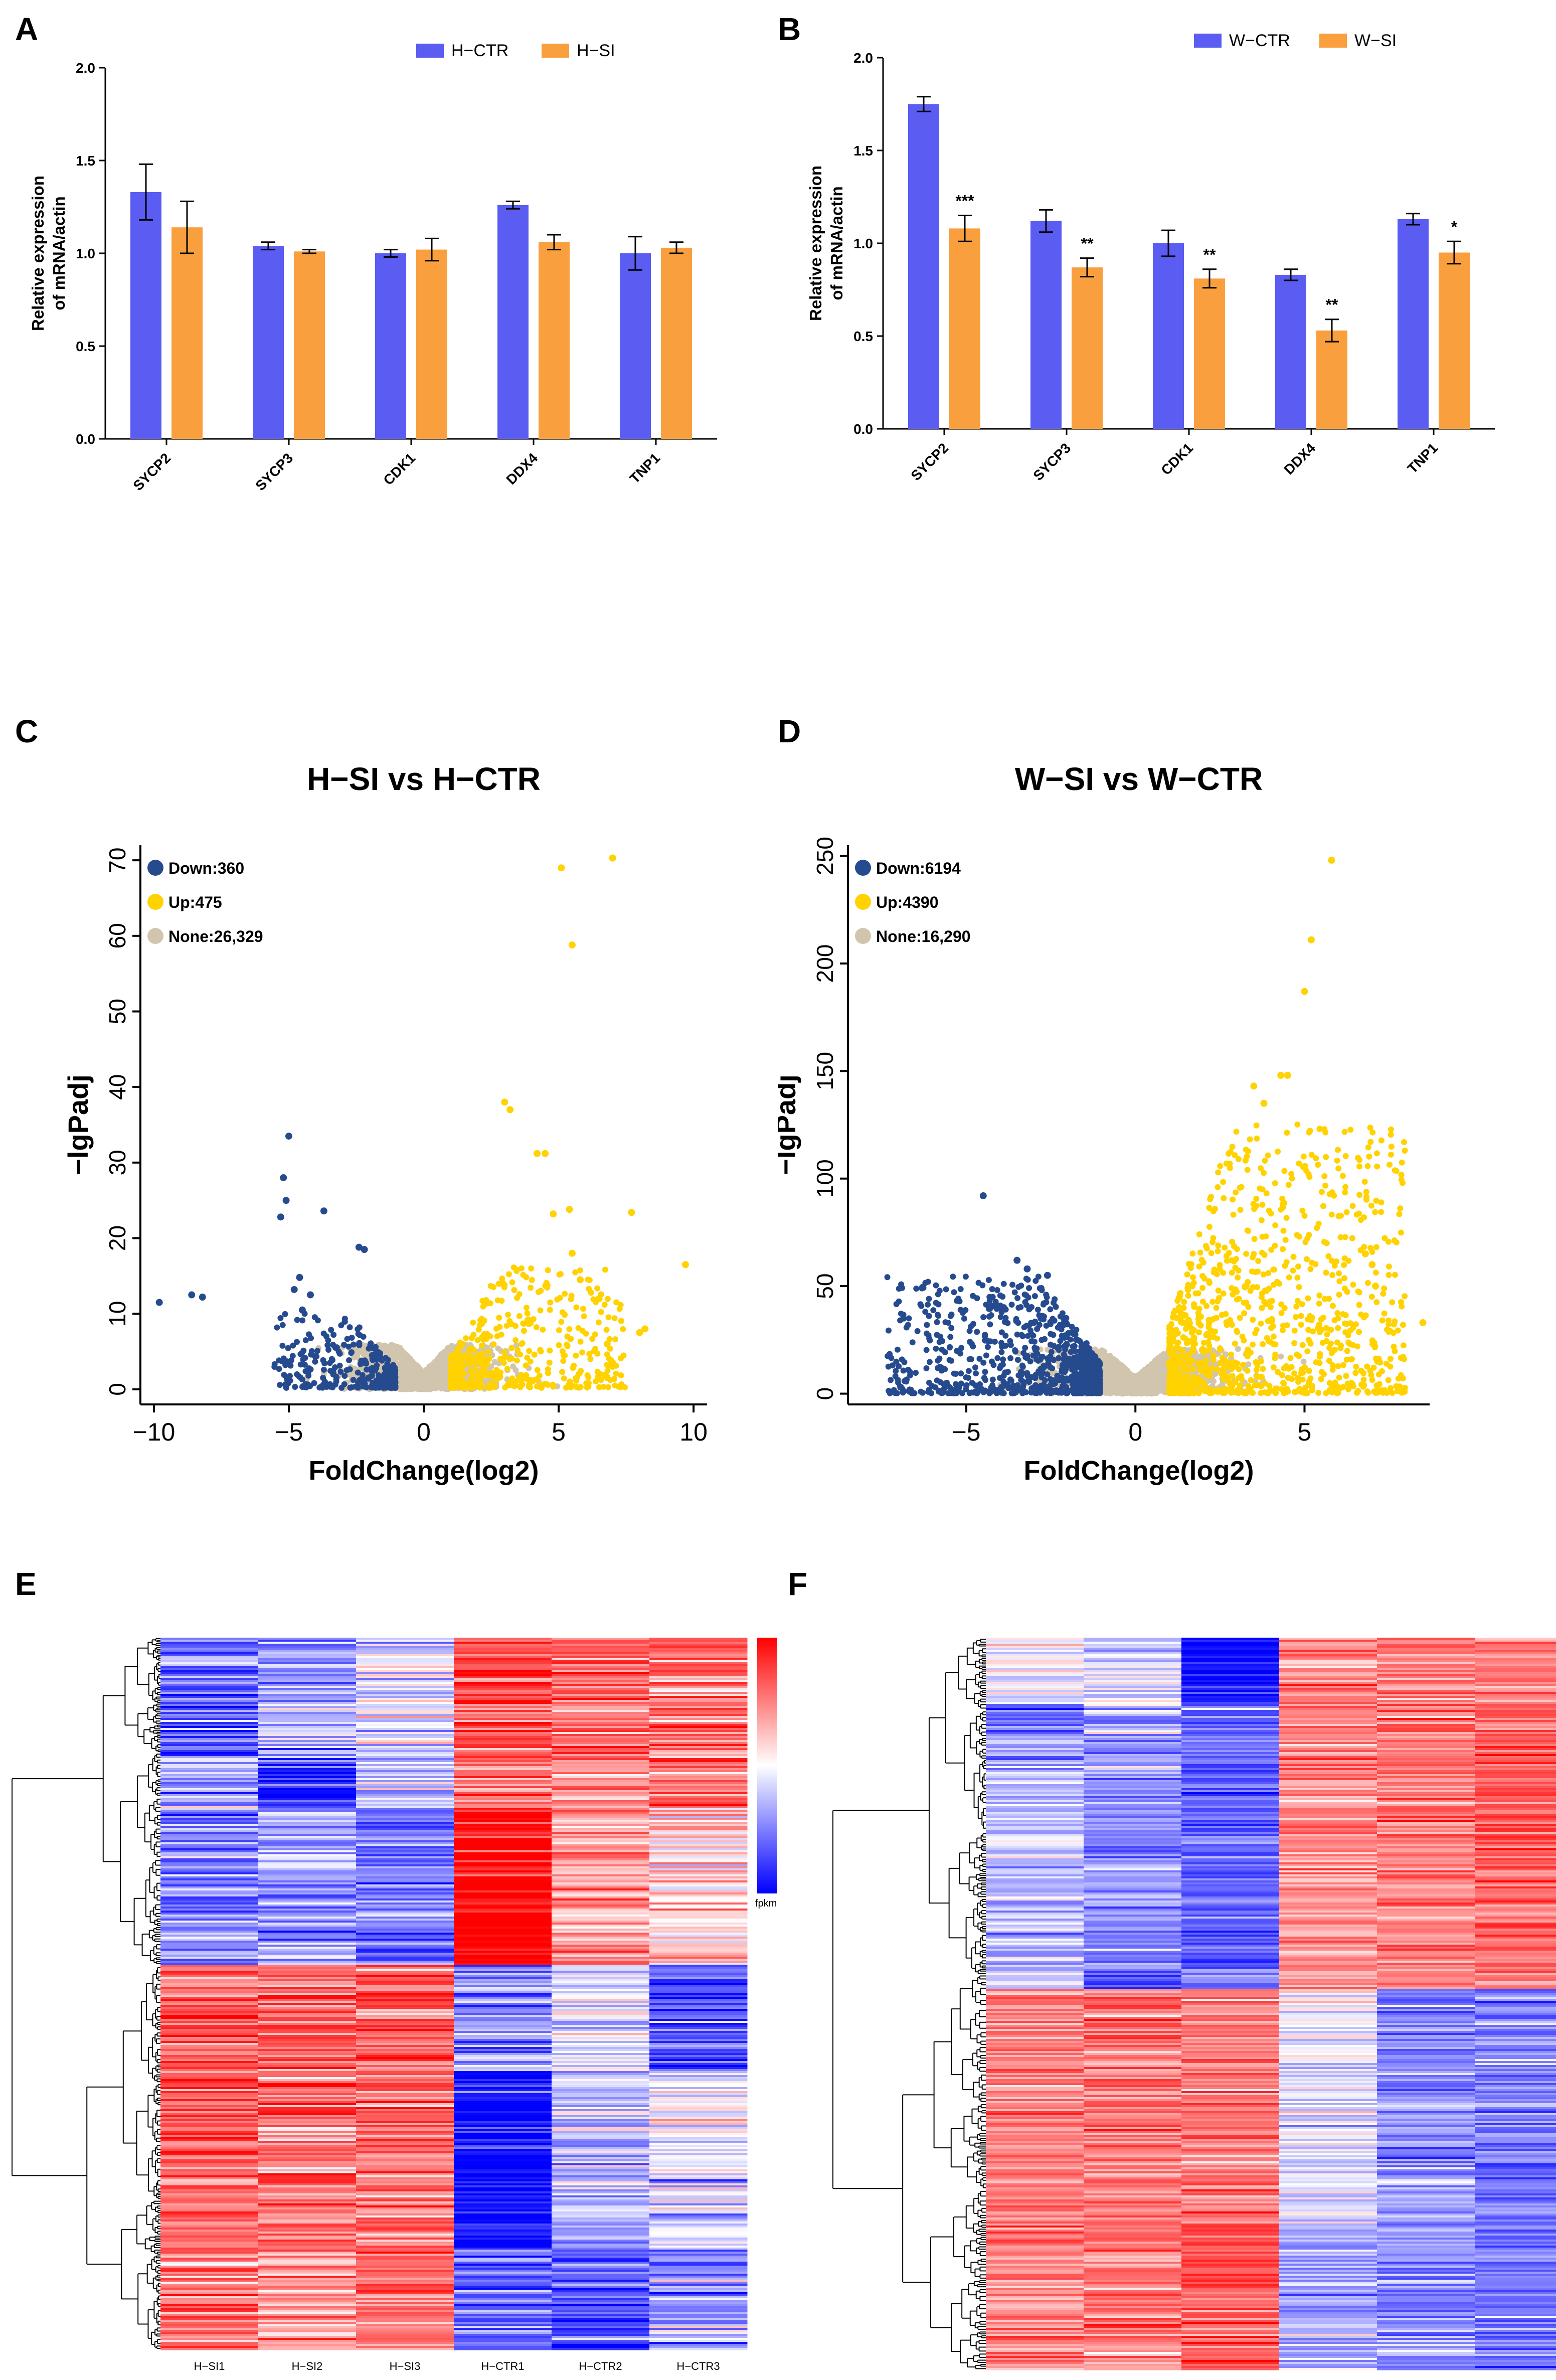 This screenshot has height=2380, width=1556. What do you see at coordinates (522, 469) in the screenshot?
I see `x-tick-label: DDX4` at bounding box center [522, 469].